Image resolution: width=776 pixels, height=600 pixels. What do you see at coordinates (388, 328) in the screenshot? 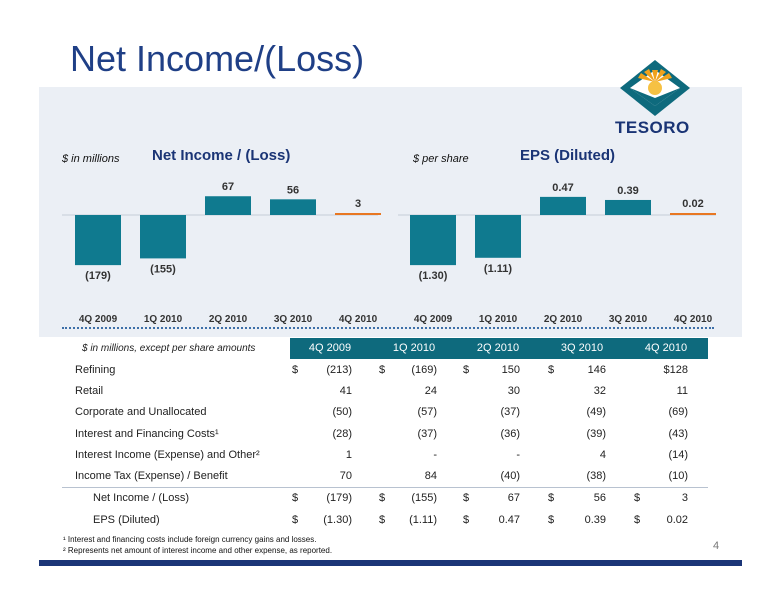
I see `section-separator` at bounding box center [388, 328].